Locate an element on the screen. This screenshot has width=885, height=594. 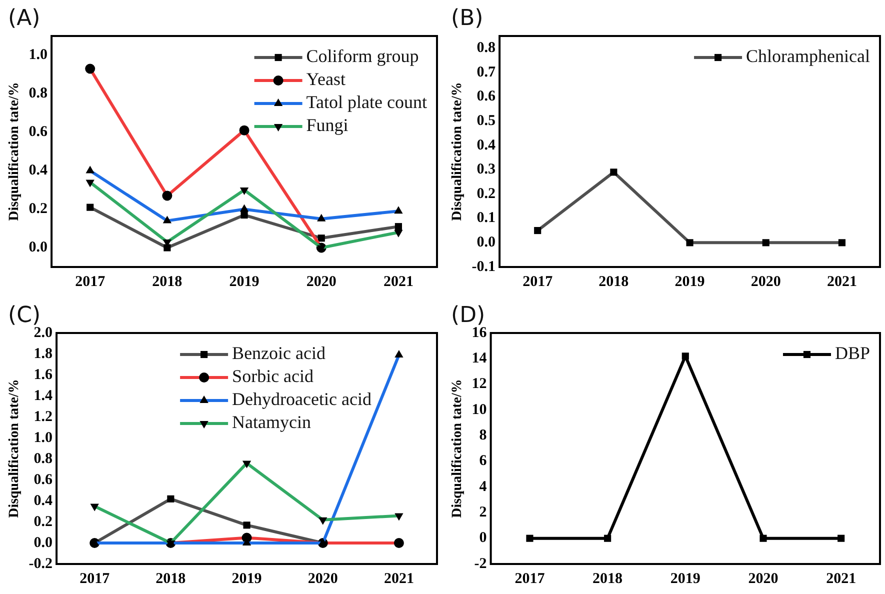
chart-title: (A) is located at coordinates (24, 18).